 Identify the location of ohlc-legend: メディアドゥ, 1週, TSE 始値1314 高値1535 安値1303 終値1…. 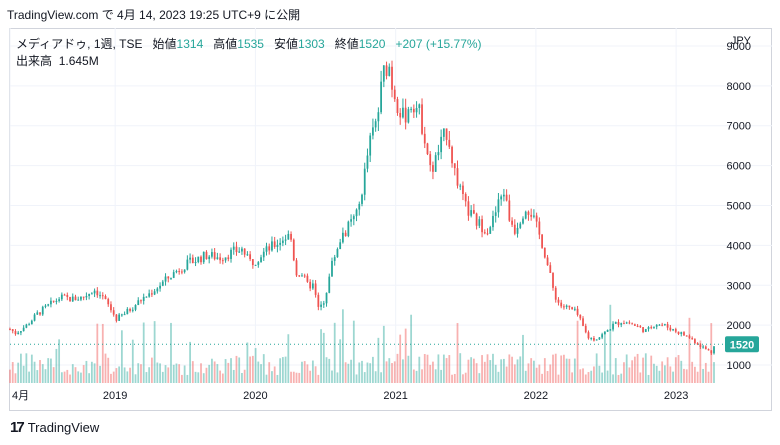
(249, 43).